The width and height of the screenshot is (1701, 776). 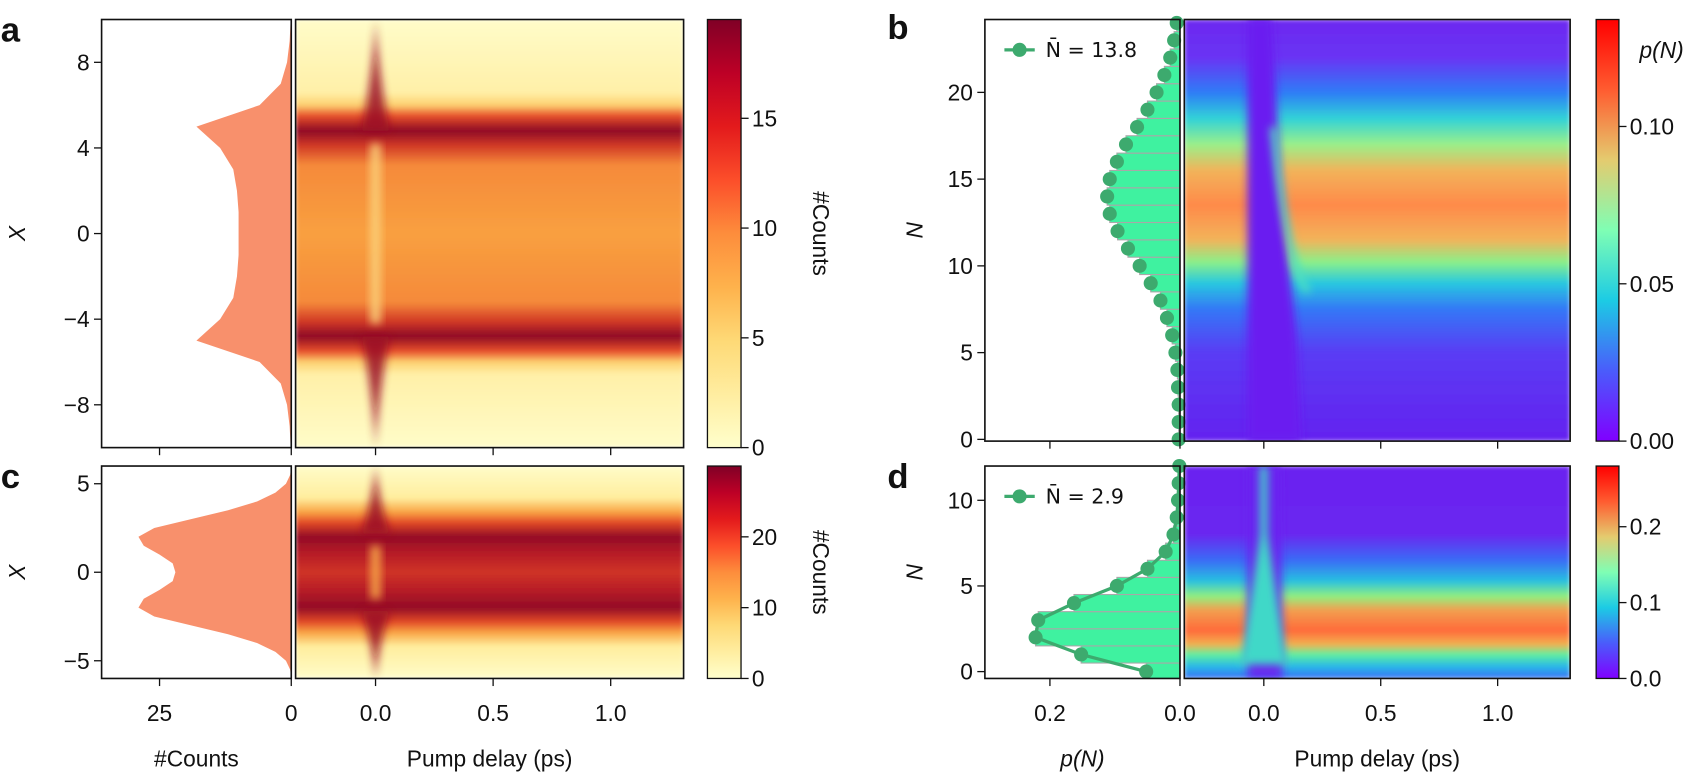 I want to click on pump-wedge, so click(x=1274, y=230).